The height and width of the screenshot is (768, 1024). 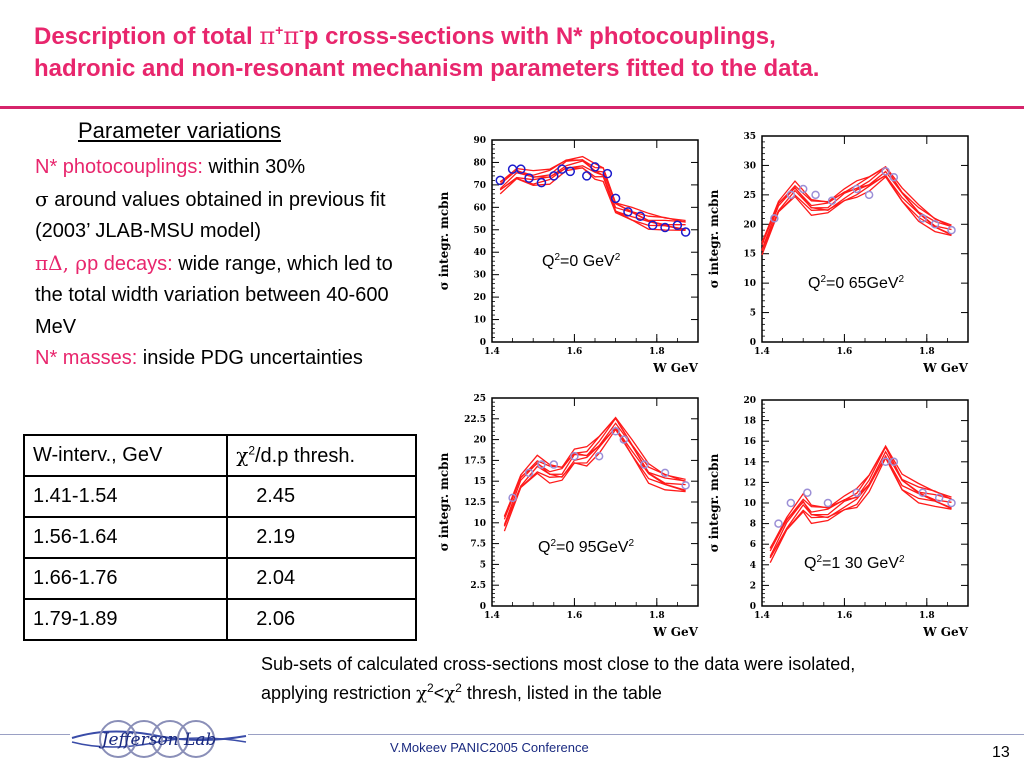 What do you see at coordinates (475, 420) in the screenshot?
I see `y-tick-label: 22.5` at bounding box center [475, 420].